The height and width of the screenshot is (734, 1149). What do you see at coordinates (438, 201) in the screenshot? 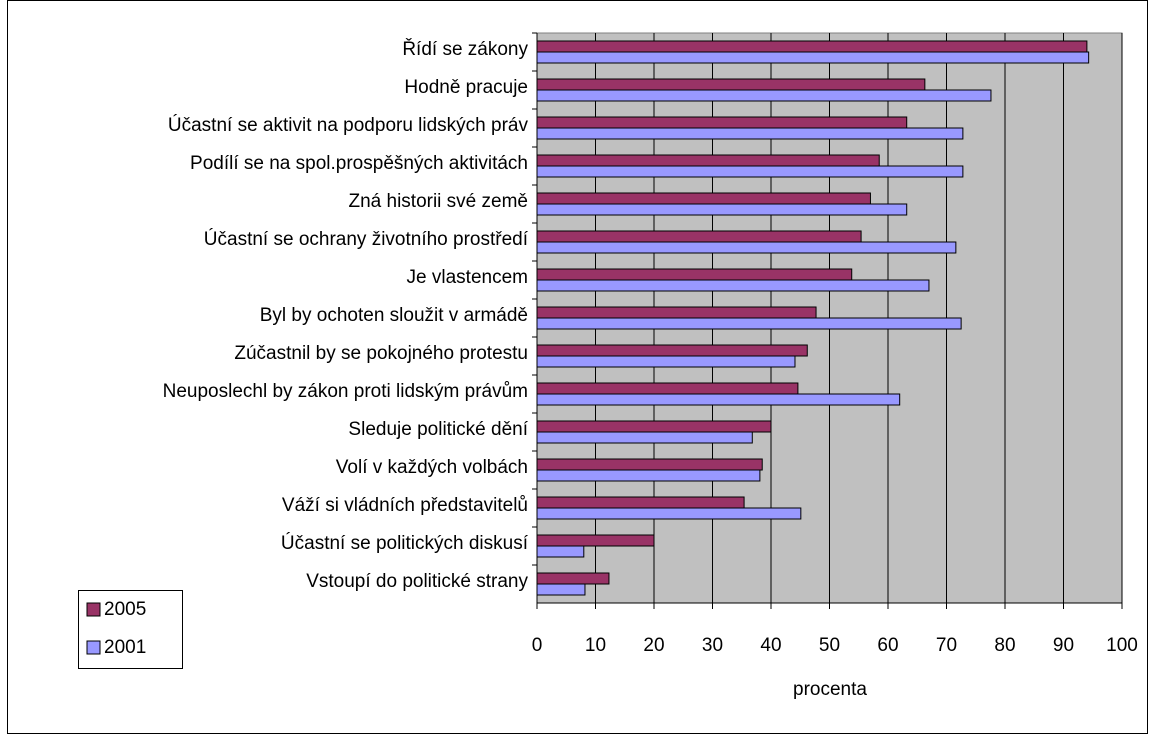
I see `y-tick-label: Zná historii své země` at bounding box center [438, 201].